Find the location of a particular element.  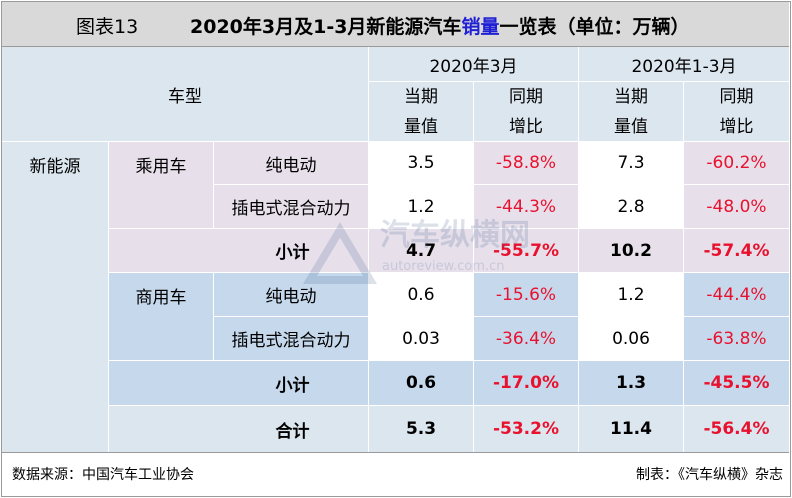

cell-value: 1.3 is located at coordinates (631, 383).